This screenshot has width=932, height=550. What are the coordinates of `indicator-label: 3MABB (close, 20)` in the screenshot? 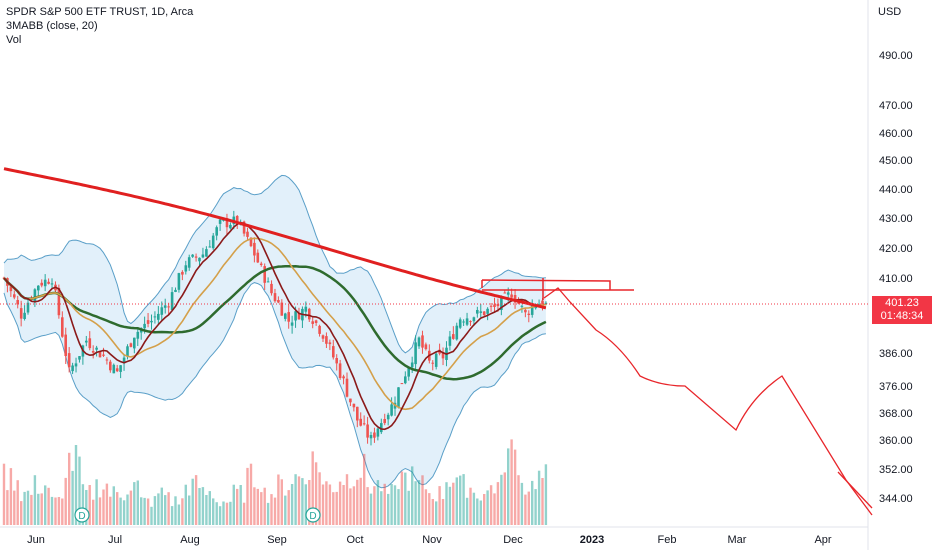 It's located at (52, 26).